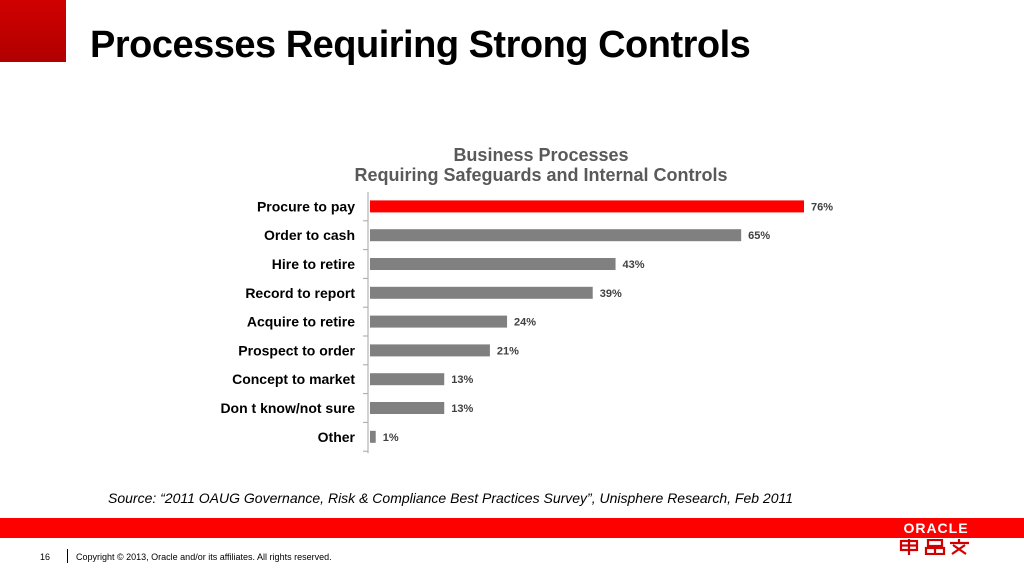  What do you see at coordinates (67, 556) in the screenshot?
I see `footer-divider` at bounding box center [67, 556].